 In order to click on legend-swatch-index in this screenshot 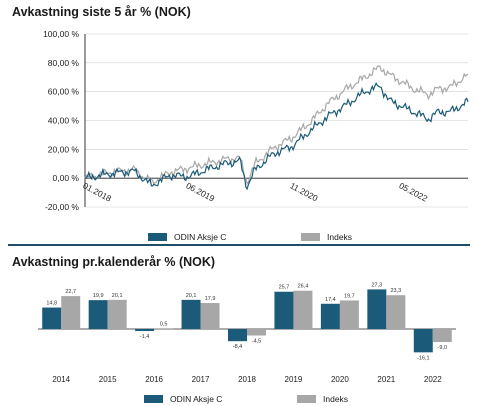, I will do `click(310, 237)`.